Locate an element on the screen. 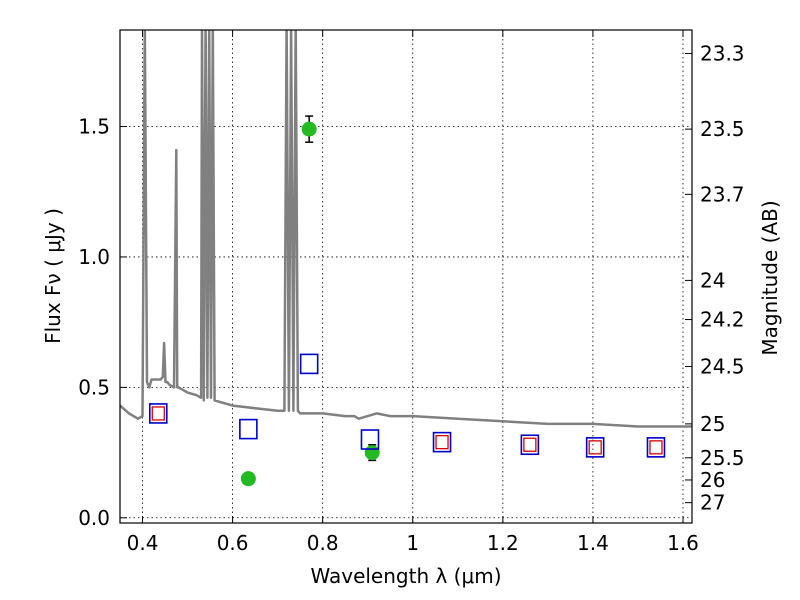 The width and height of the screenshot is (800, 600). right-axis-title: Magnitude (AB) is located at coordinates (770, 277).